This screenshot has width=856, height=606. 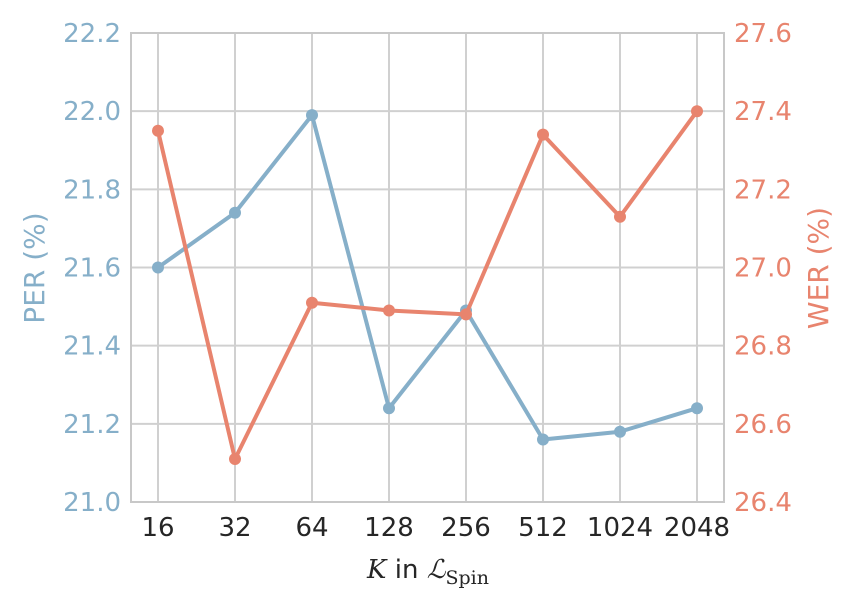 I want to click on x-tick-labels: 16 32 64 128 256 512 1024 2048, so click(x=435, y=528).